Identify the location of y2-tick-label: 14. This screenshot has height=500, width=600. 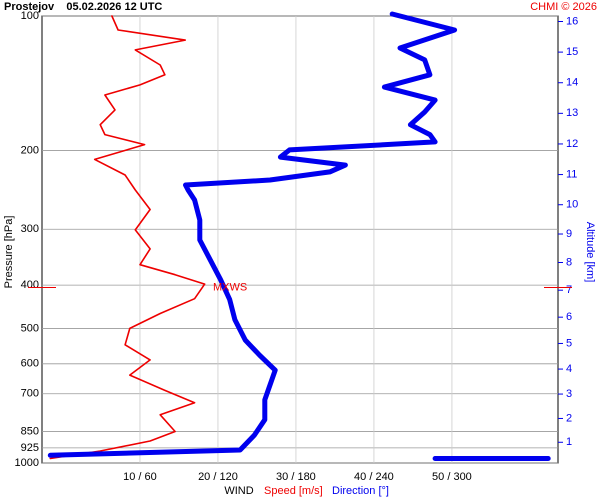
(572, 83).